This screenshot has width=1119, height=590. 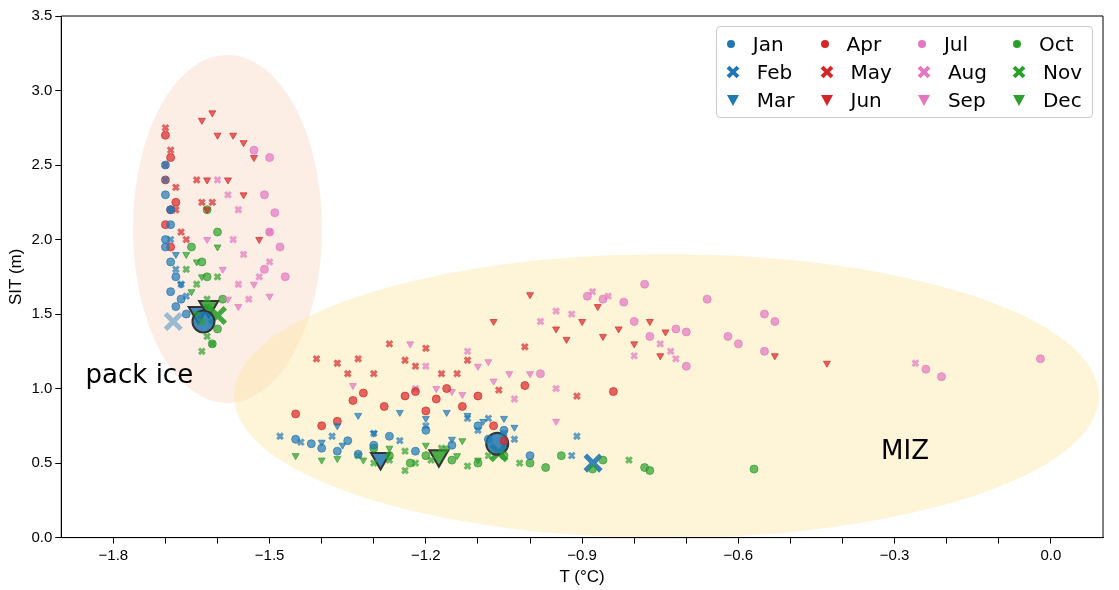 What do you see at coordinates (582, 554) in the screenshot?
I see `x-tick-label: −0.9` at bounding box center [582, 554].